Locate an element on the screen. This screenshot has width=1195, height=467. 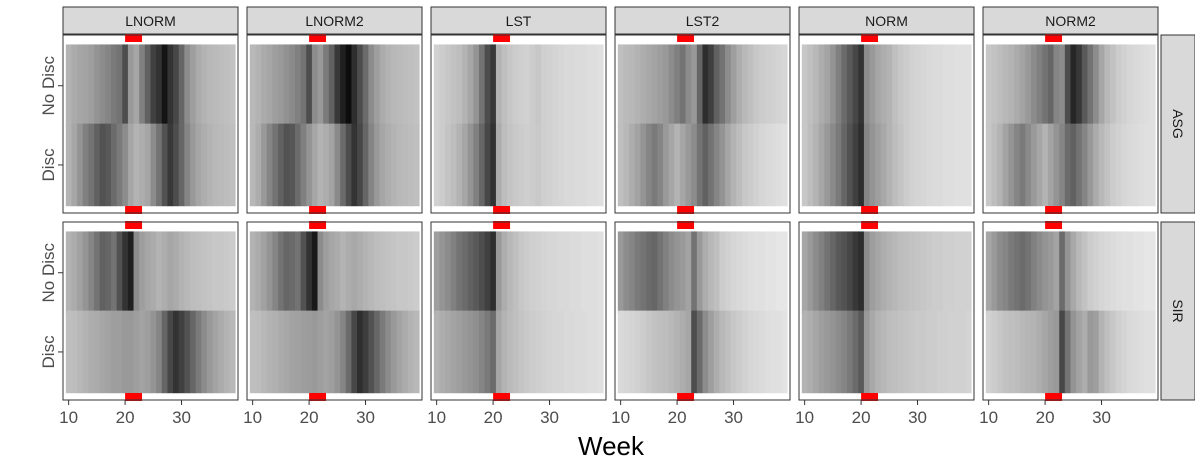
highlight-marker-top is located at coordinates (502, 225).